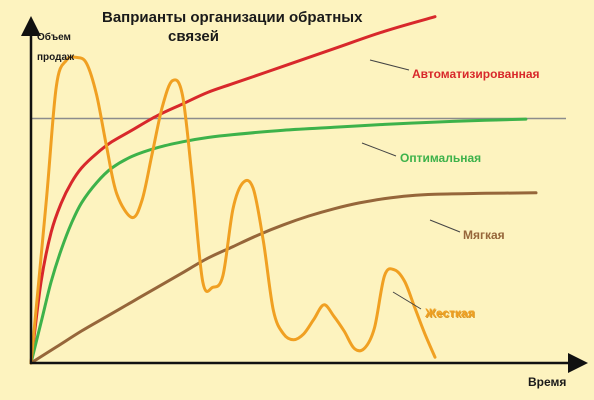  Describe the element at coordinates (445, 226) in the screenshot. I see `series-leader-soft` at that location.